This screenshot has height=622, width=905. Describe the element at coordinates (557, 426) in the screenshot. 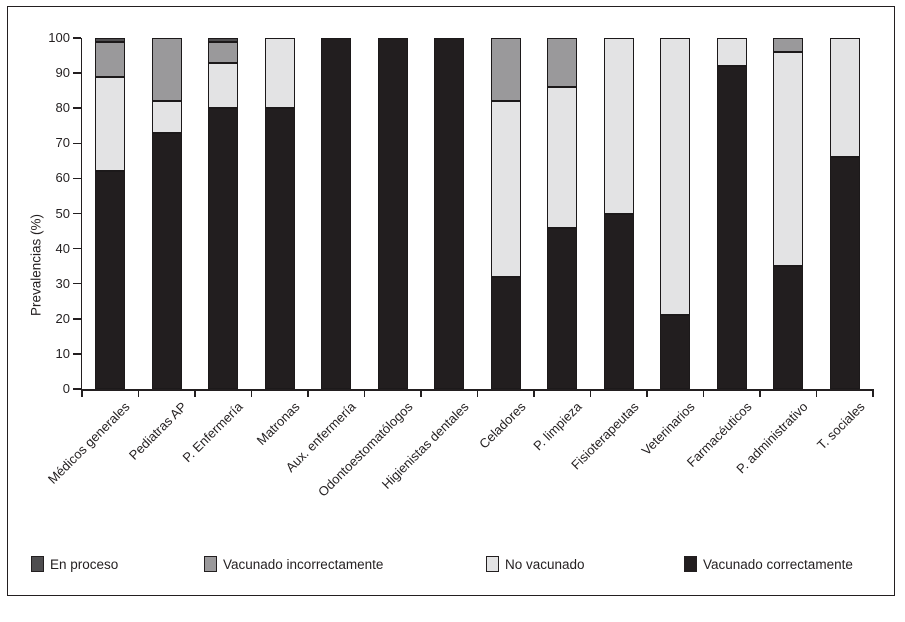

I see `x-category-label: P. limpieza` at that location.